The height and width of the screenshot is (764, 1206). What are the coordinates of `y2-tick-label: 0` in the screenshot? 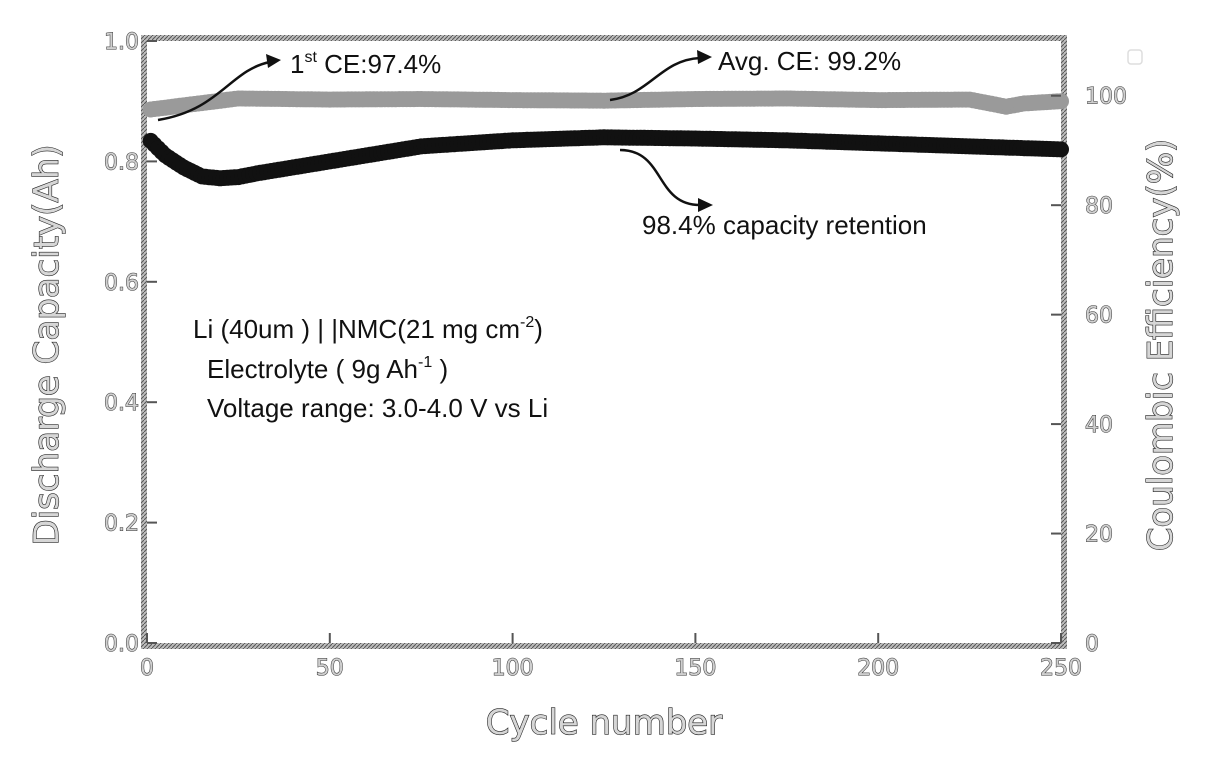 It's located at (1092, 644).